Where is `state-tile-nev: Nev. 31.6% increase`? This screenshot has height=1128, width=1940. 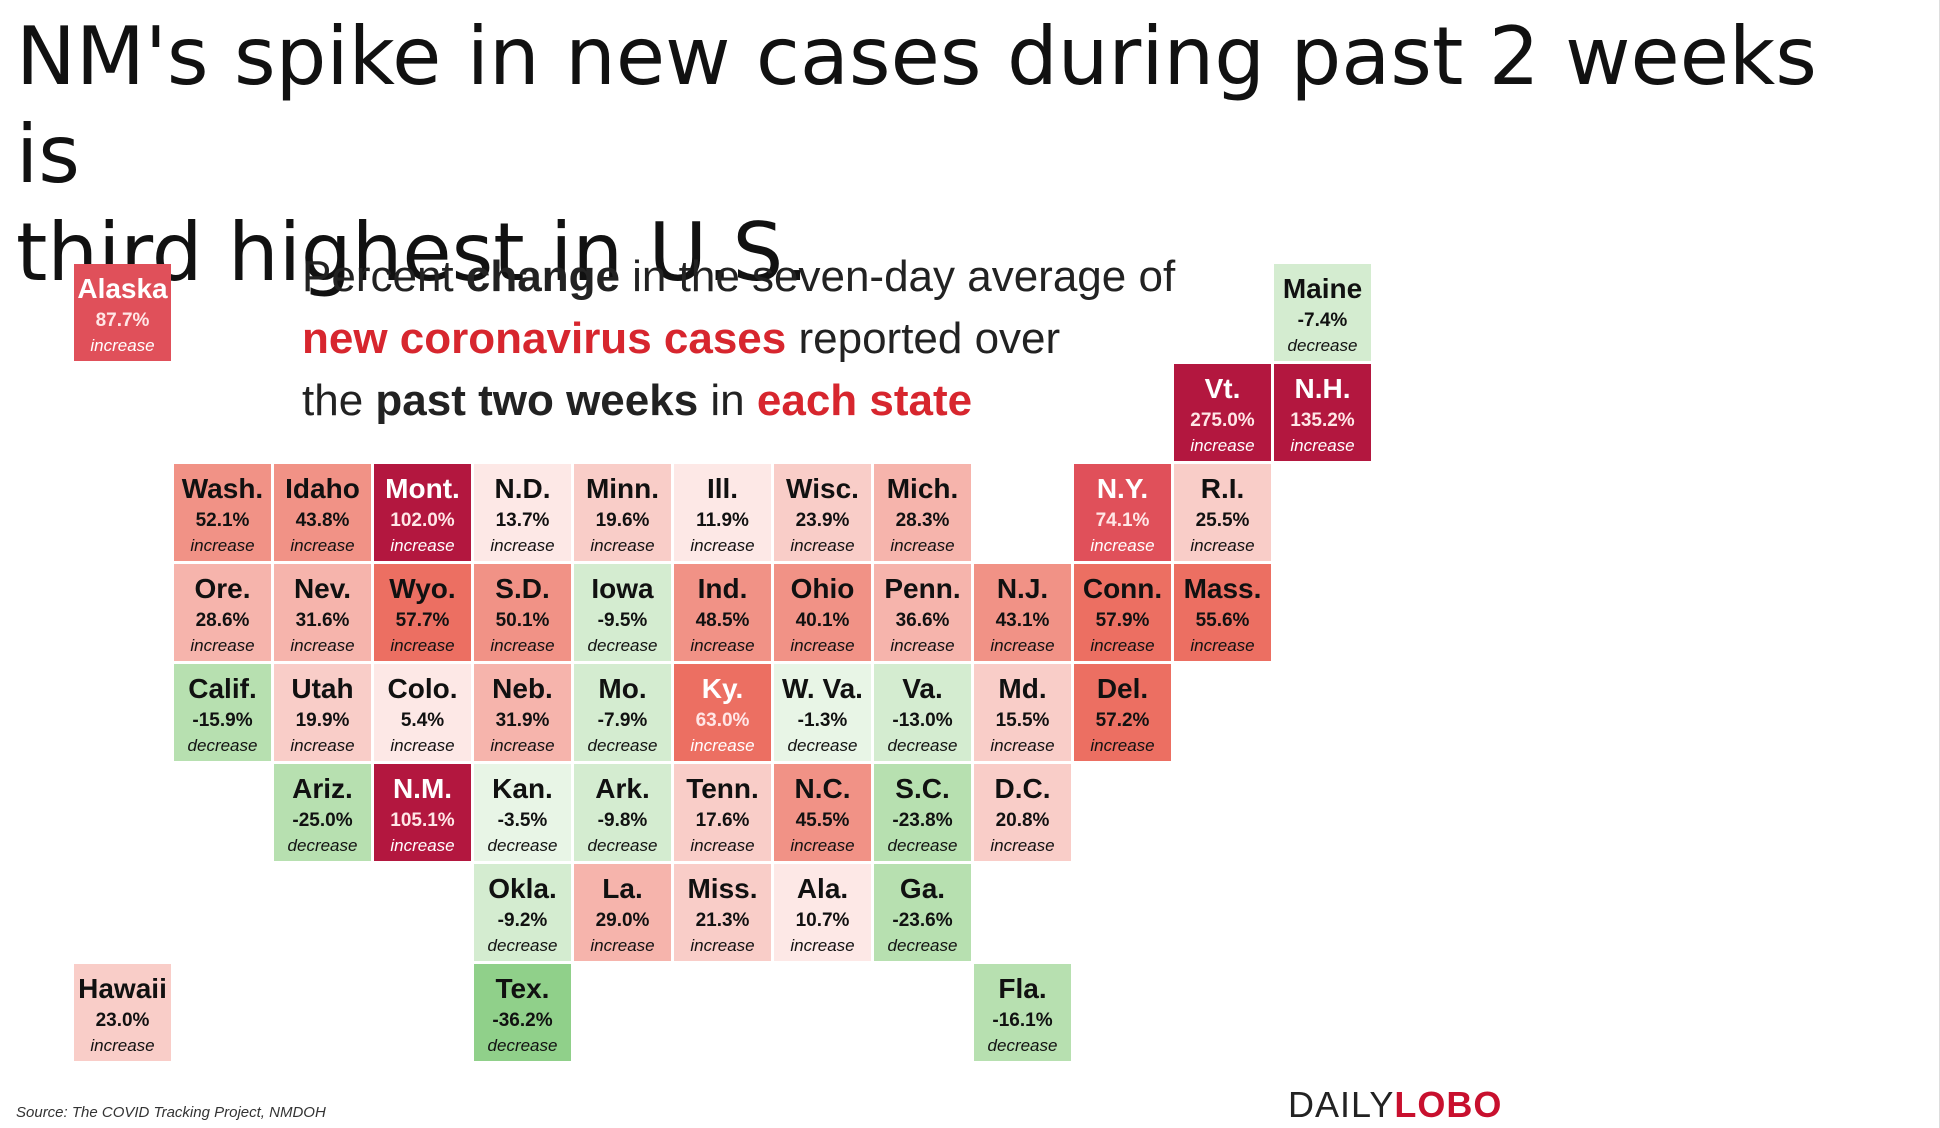 state-tile-nev: Nev. 31.6% increase is located at coordinates (322, 612).